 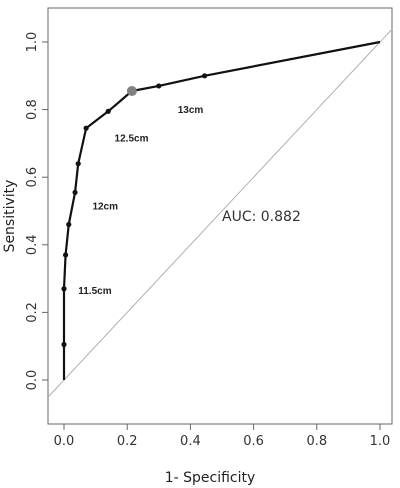 I want to click on cutoff-label: 12.5cm, so click(x=132, y=139).